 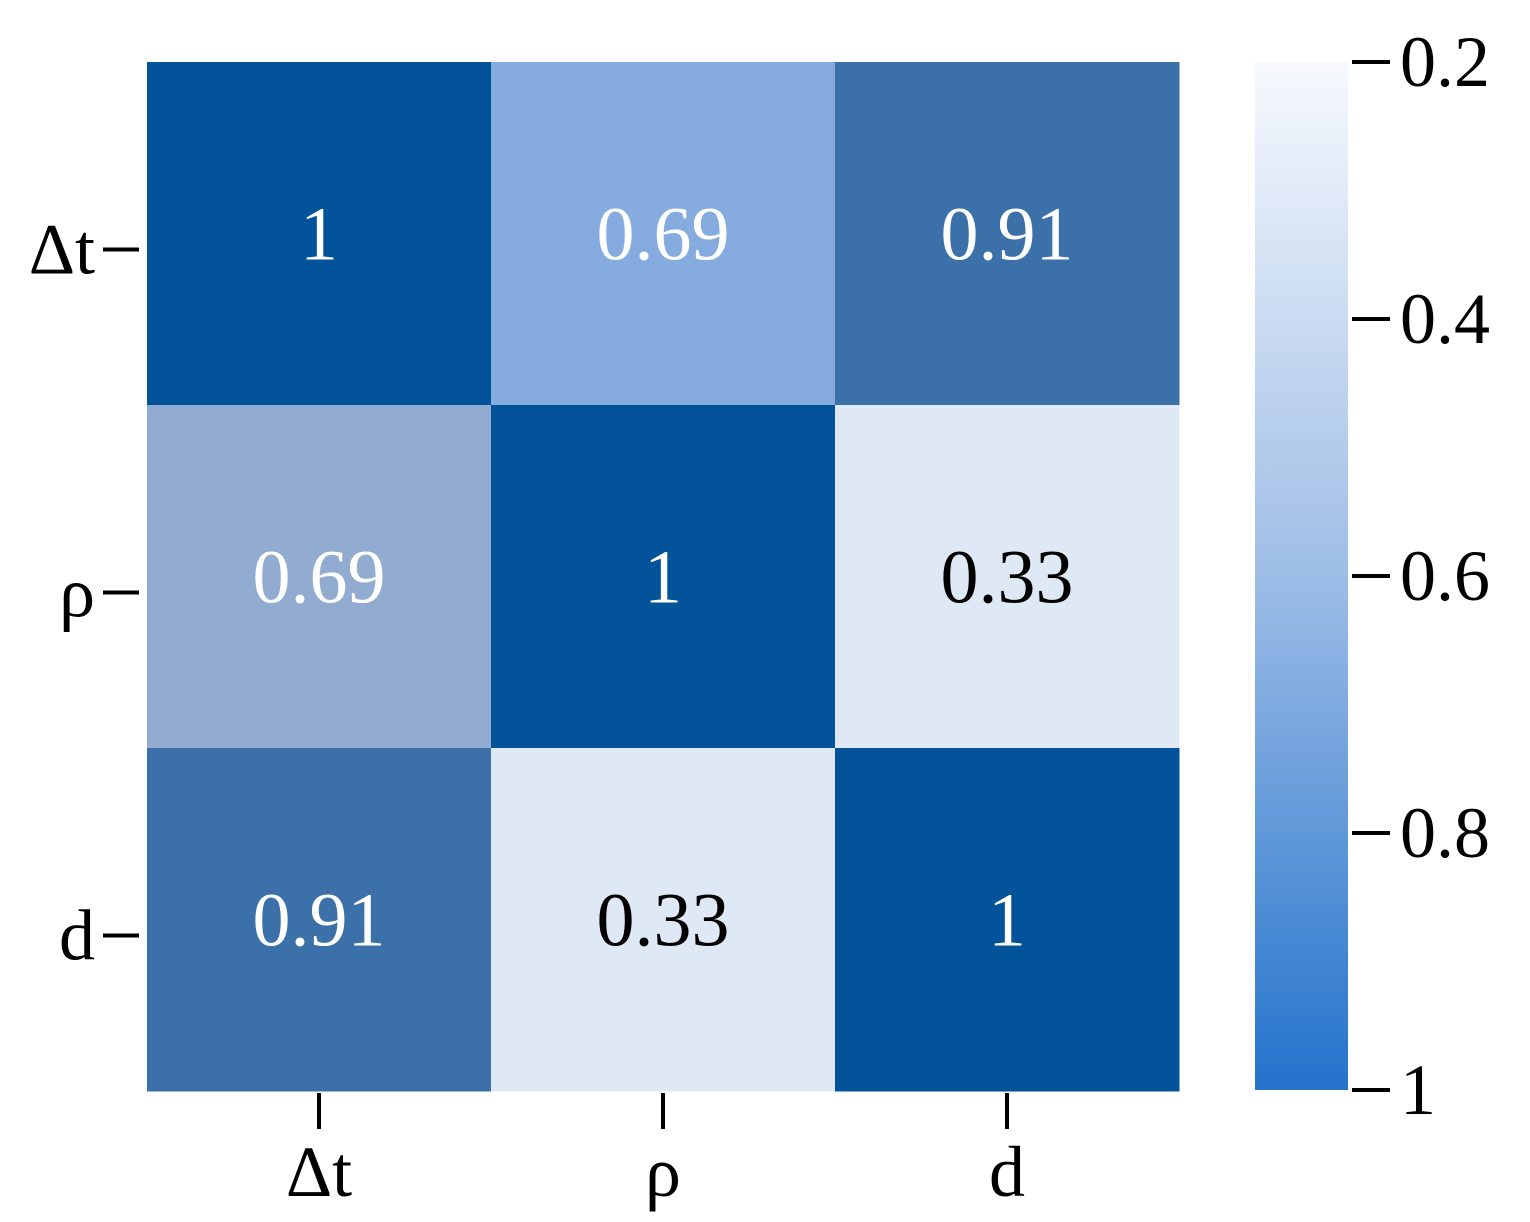 What do you see at coordinates (77, 593) in the screenshot?
I see `y-tick-label-1: ρ` at bounding box center [77, 593].